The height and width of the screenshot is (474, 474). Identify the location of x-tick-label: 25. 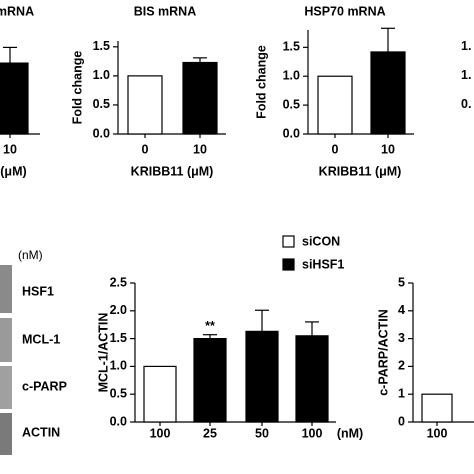
(210, 433).